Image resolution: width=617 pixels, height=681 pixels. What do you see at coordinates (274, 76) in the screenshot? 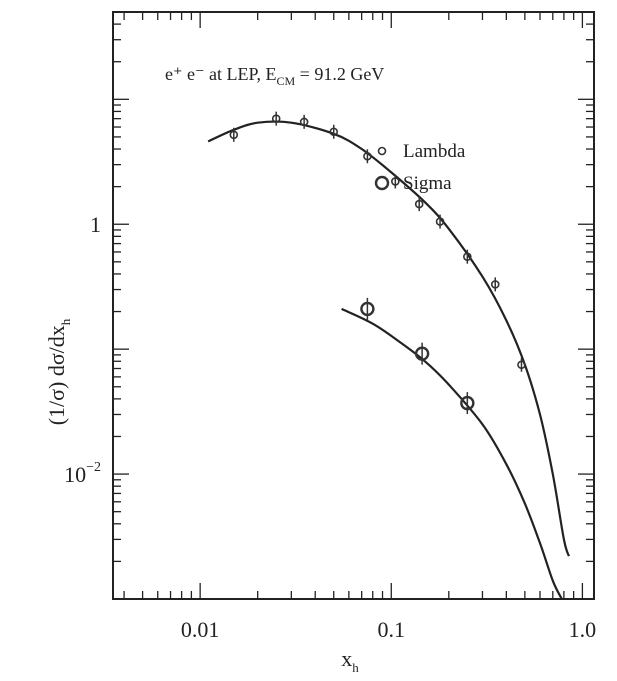
I see `annotation: e⁺ e⁻ at LEP, ECM = 91.2 GeV` at bounding box center [274, 76].